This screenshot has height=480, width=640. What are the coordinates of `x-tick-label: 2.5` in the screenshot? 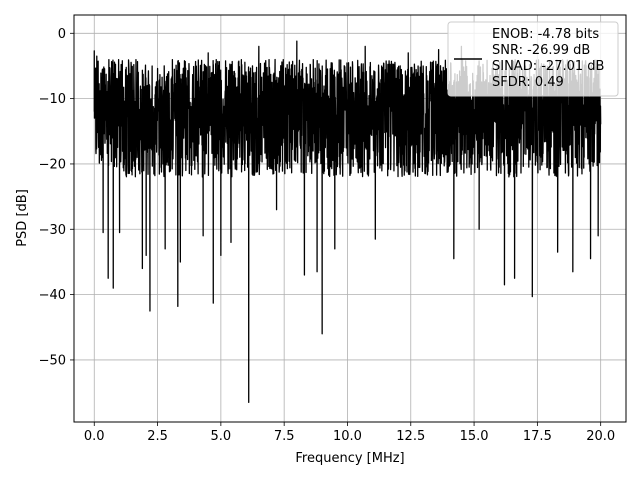 It's located at (157, 436).